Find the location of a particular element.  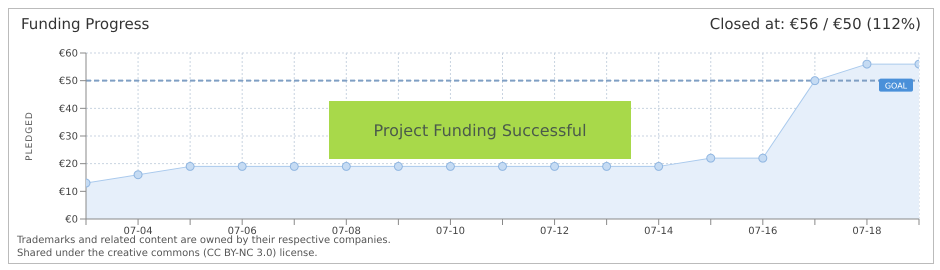

text: Shared under the creative commons (CC BY-NC 3.0) license. is located at coordinates (168, 253).